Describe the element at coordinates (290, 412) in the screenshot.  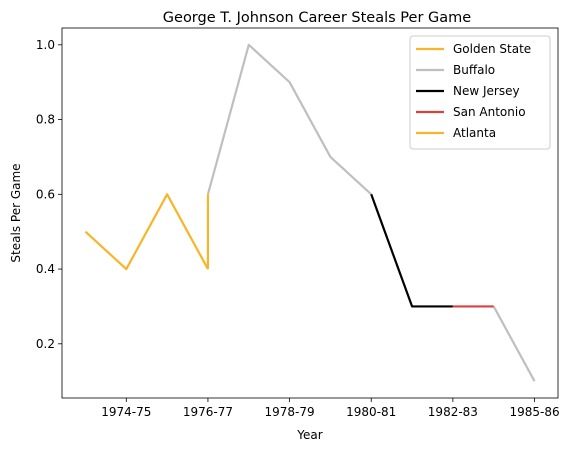
I see `x-tick-label: 1978-79` at that location.